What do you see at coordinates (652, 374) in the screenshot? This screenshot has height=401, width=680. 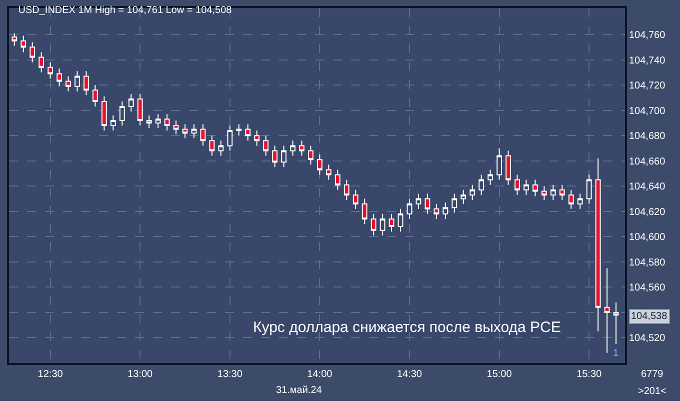 I see `text: 6779` at bounding box center [652, 374].